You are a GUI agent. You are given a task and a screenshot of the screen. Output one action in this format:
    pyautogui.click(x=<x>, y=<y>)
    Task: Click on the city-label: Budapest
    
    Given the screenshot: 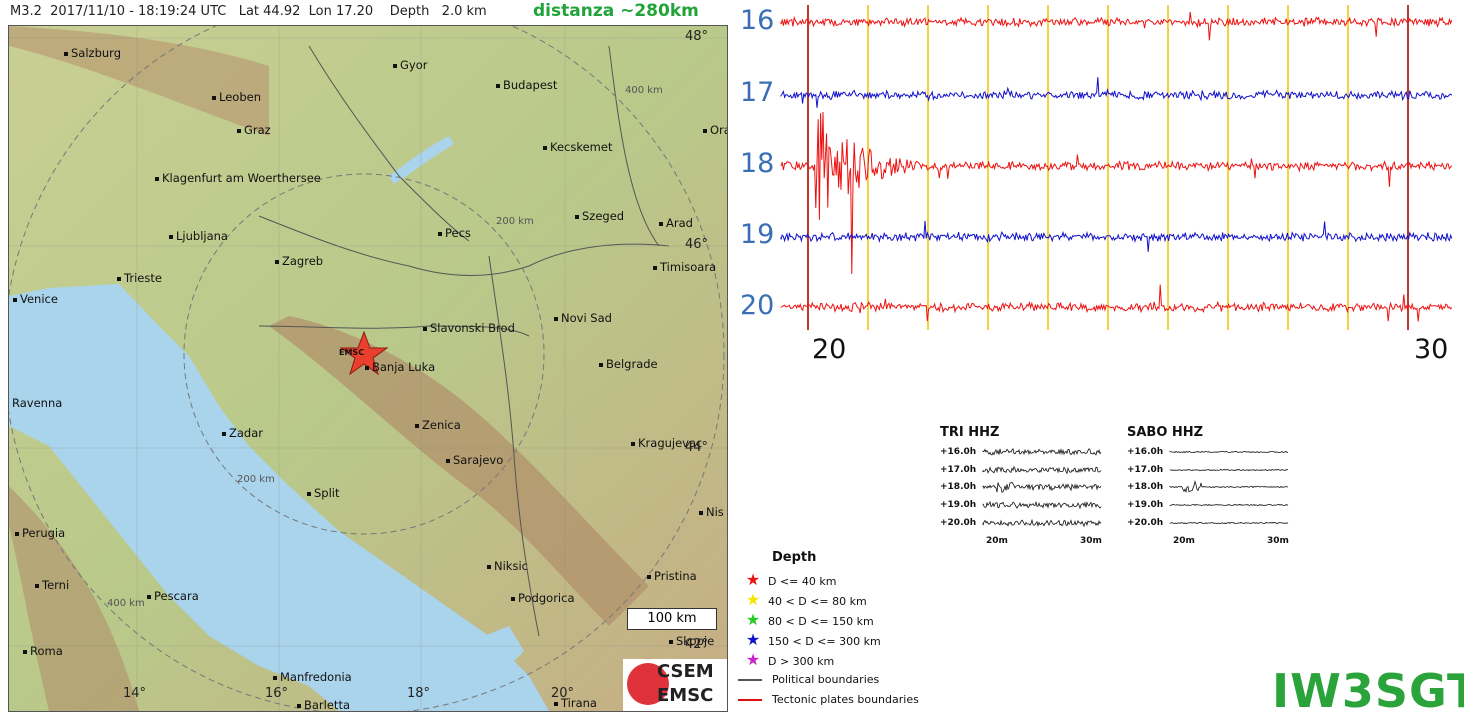 What is the action you would take?
    pyautogui.click(x=526, y=85)
    